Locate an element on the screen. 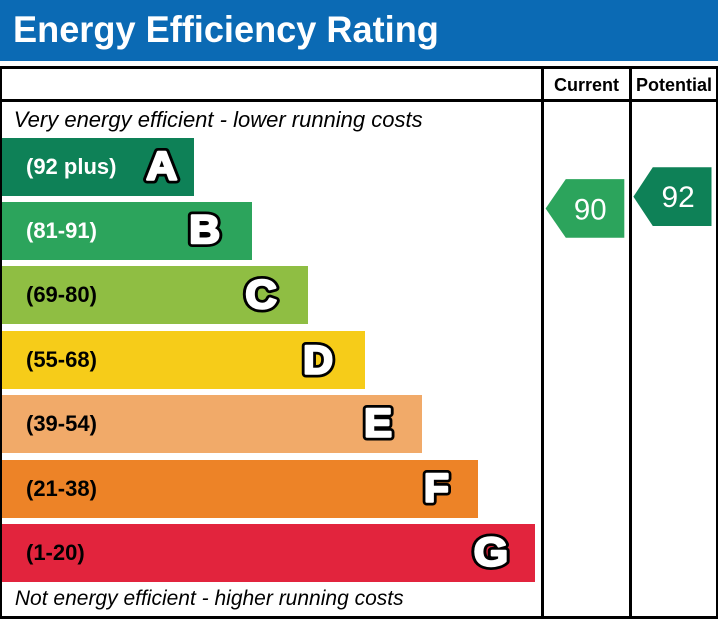 The image size is (718, 619). svg-text: 90 is located at coordinates (590, 209).